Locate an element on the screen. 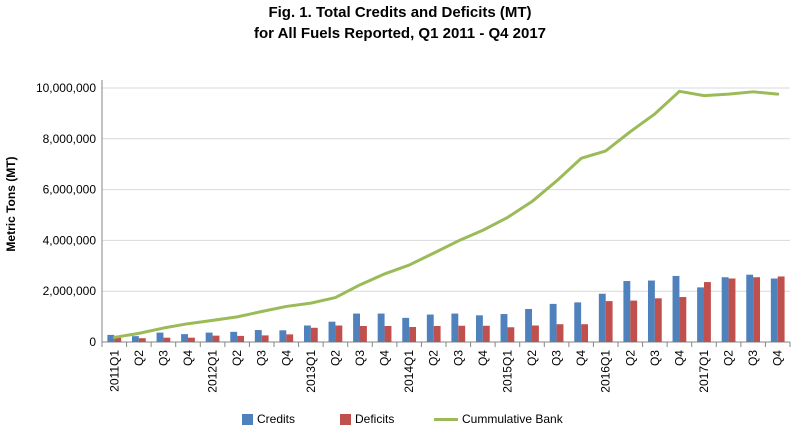 Image resolution: width=800 pixels, height=431 pixels. x-tick-label: 2013Q1 is located at coordinates (311, 371).